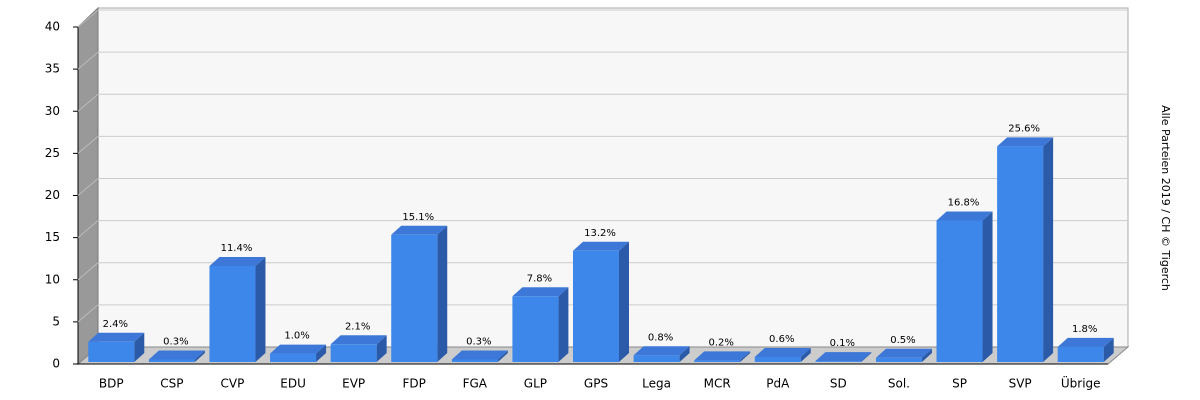 The height and width of the screenshot is (400, 1200). I want to click on x-tick-label: Lega, so click(656, 384).